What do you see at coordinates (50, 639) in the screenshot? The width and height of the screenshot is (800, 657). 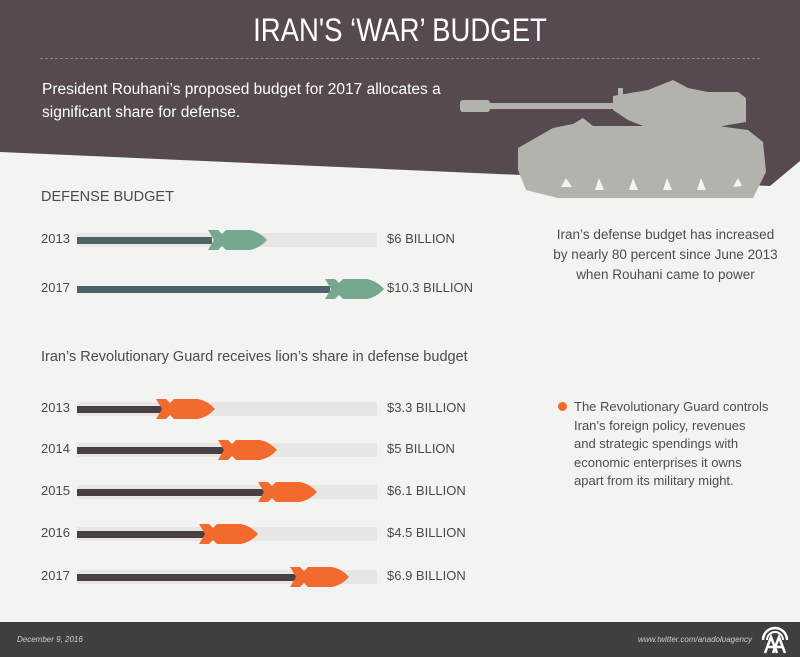 I see `footer-date: December 9, 2016` at bounding box center [50, 639].